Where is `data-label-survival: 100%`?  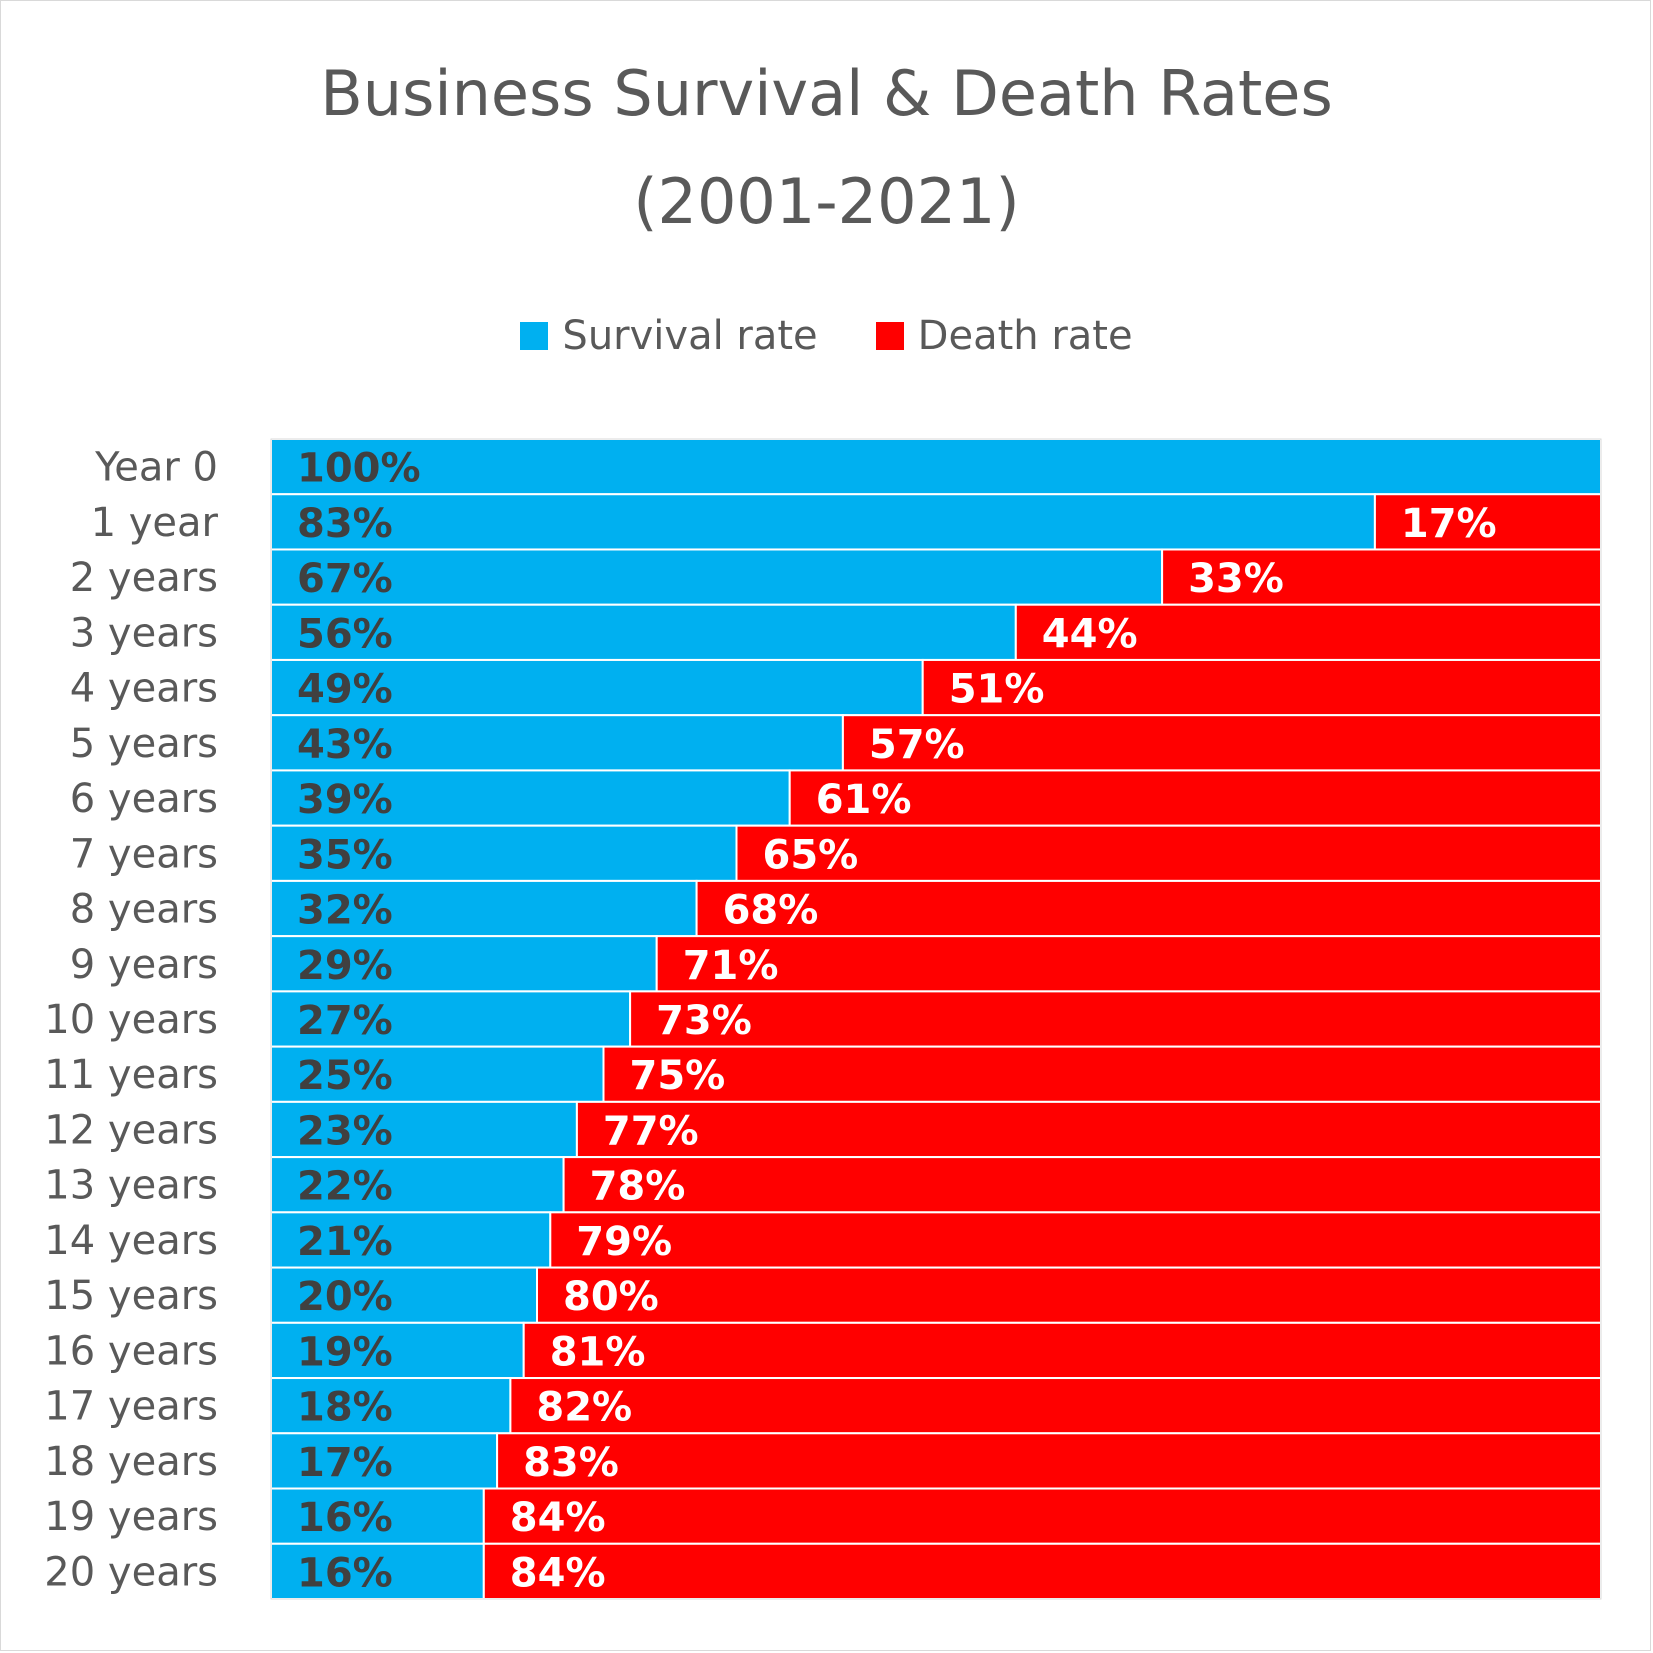
data-label-survival: 100% is located at coordinates (359, 469).